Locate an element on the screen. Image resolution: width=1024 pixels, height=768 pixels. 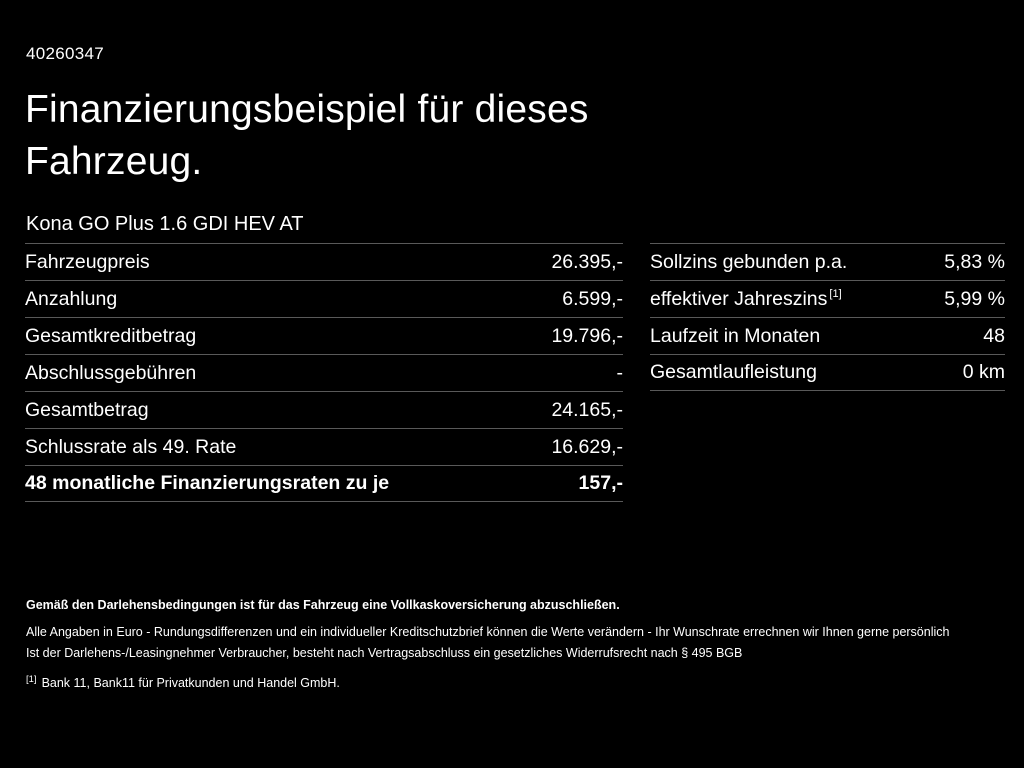
table-row-gesamtkreditbetrag: Gesamtkreditbetrag 19.796,- is located at coordinates (324, 335).